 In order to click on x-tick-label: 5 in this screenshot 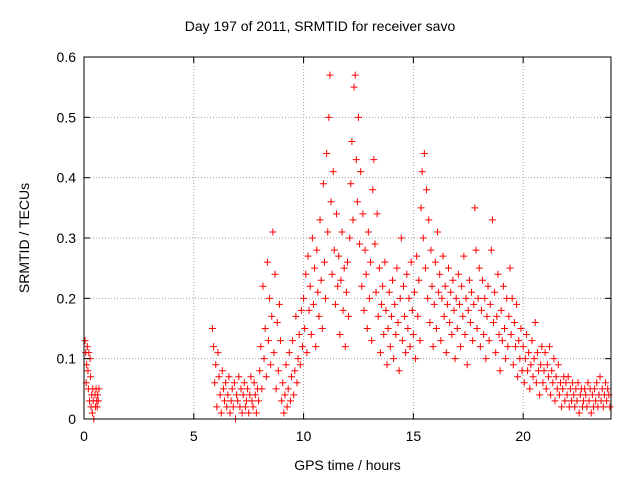, I will do `click(194, 436)`.